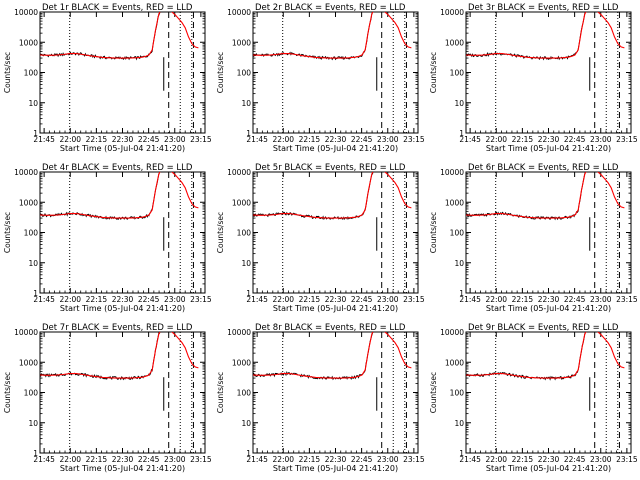  I want to click on chart-title: Det 6r BLACK = Events, RED = LLD, so click(543, 168).